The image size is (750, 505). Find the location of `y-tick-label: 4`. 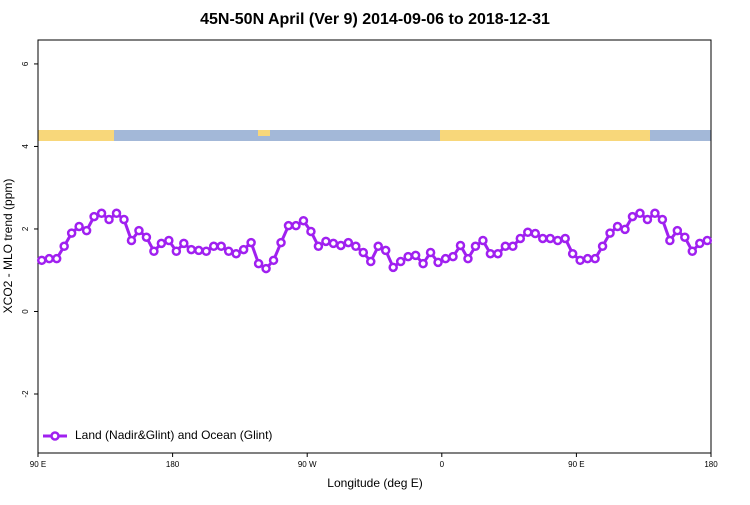

y-tick-label: 4 is located at coordinates (25, 146).